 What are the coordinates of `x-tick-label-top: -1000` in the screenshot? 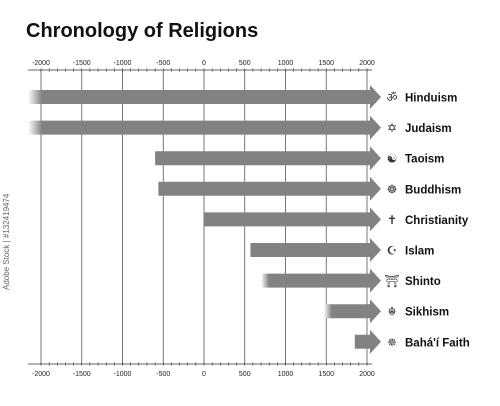 It's located at (123, 63).